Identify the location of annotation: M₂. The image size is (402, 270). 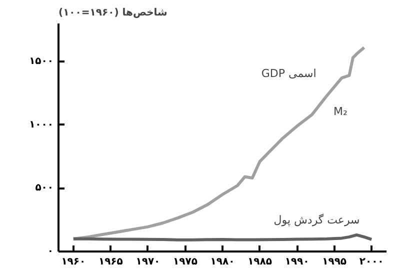
(341, 111).